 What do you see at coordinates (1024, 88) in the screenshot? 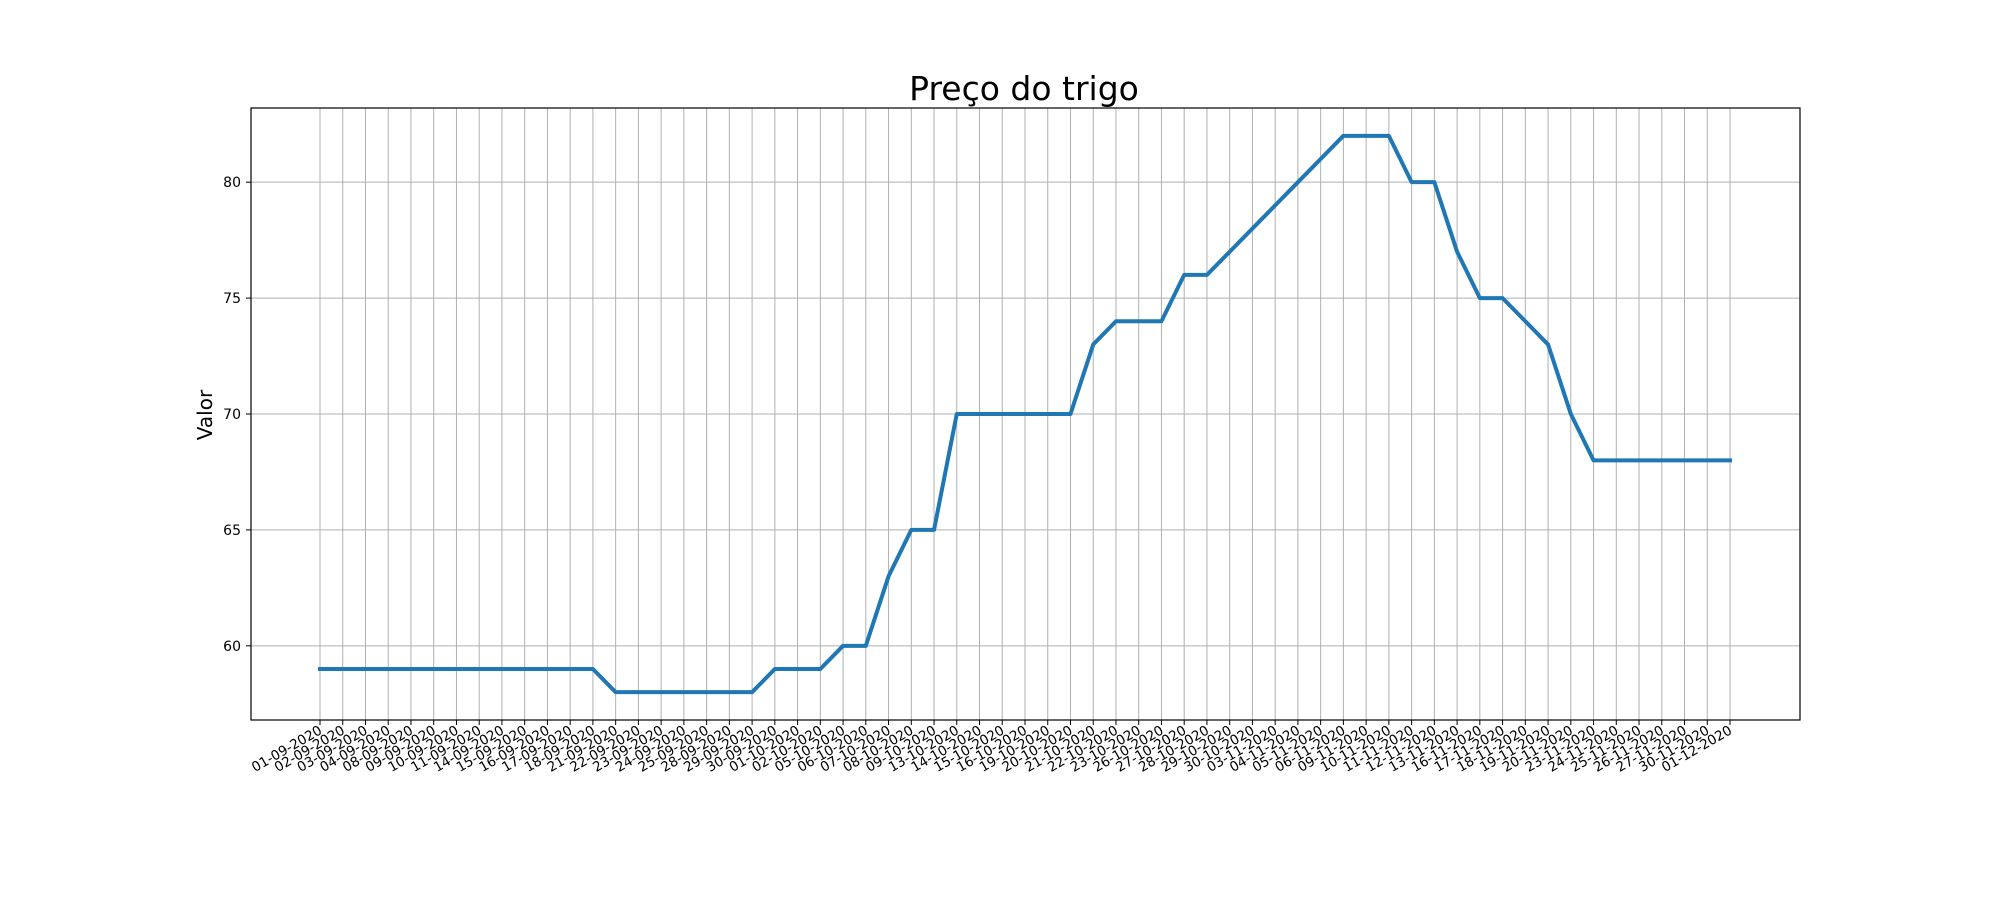
I see `chart-title: Preço do trigo` at bounding box center [1024, 88].